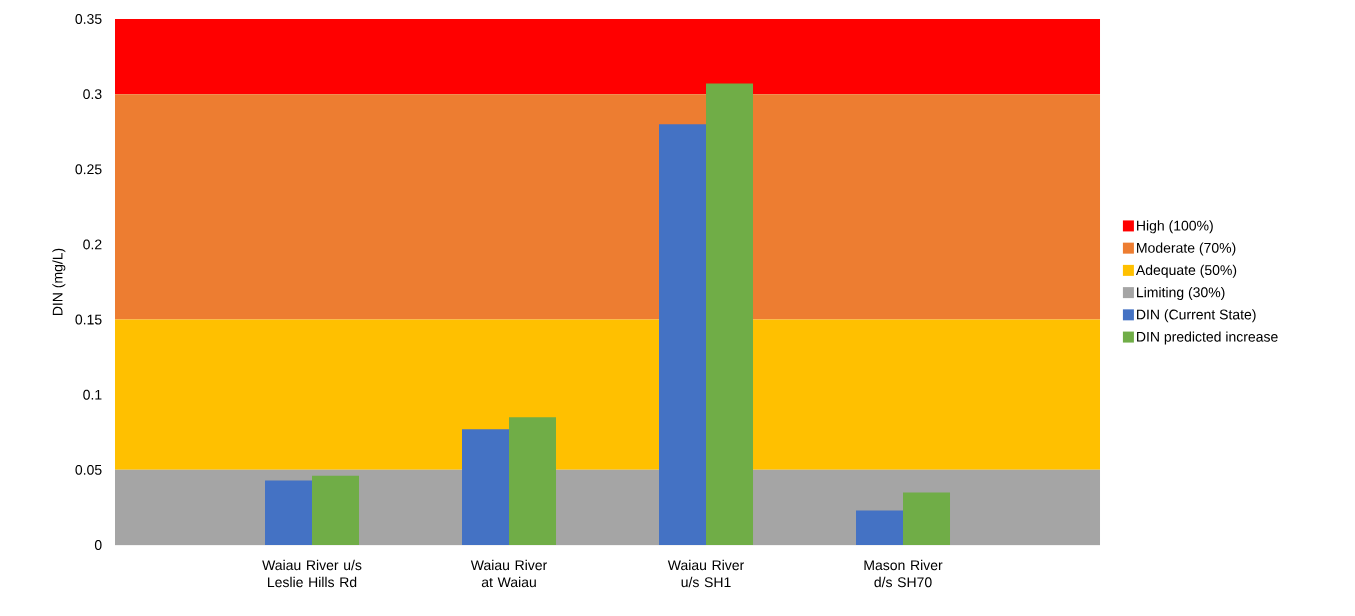 The width and height of the screenshot is (1355, 616). Describe the element at coordinates (1196, 316) in the screenshot. I see `legend-label: DIN (Current State)` at that location.